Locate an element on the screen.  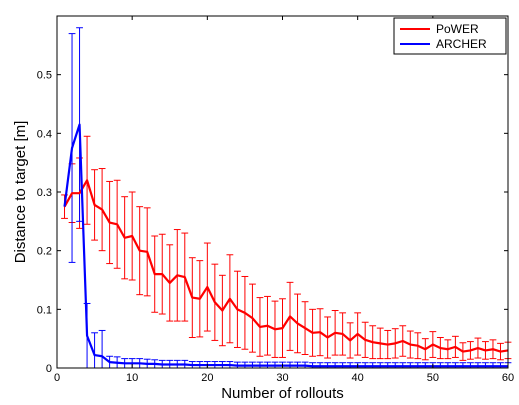
x-tick-label: 40 is located at coordinates (358, 378).